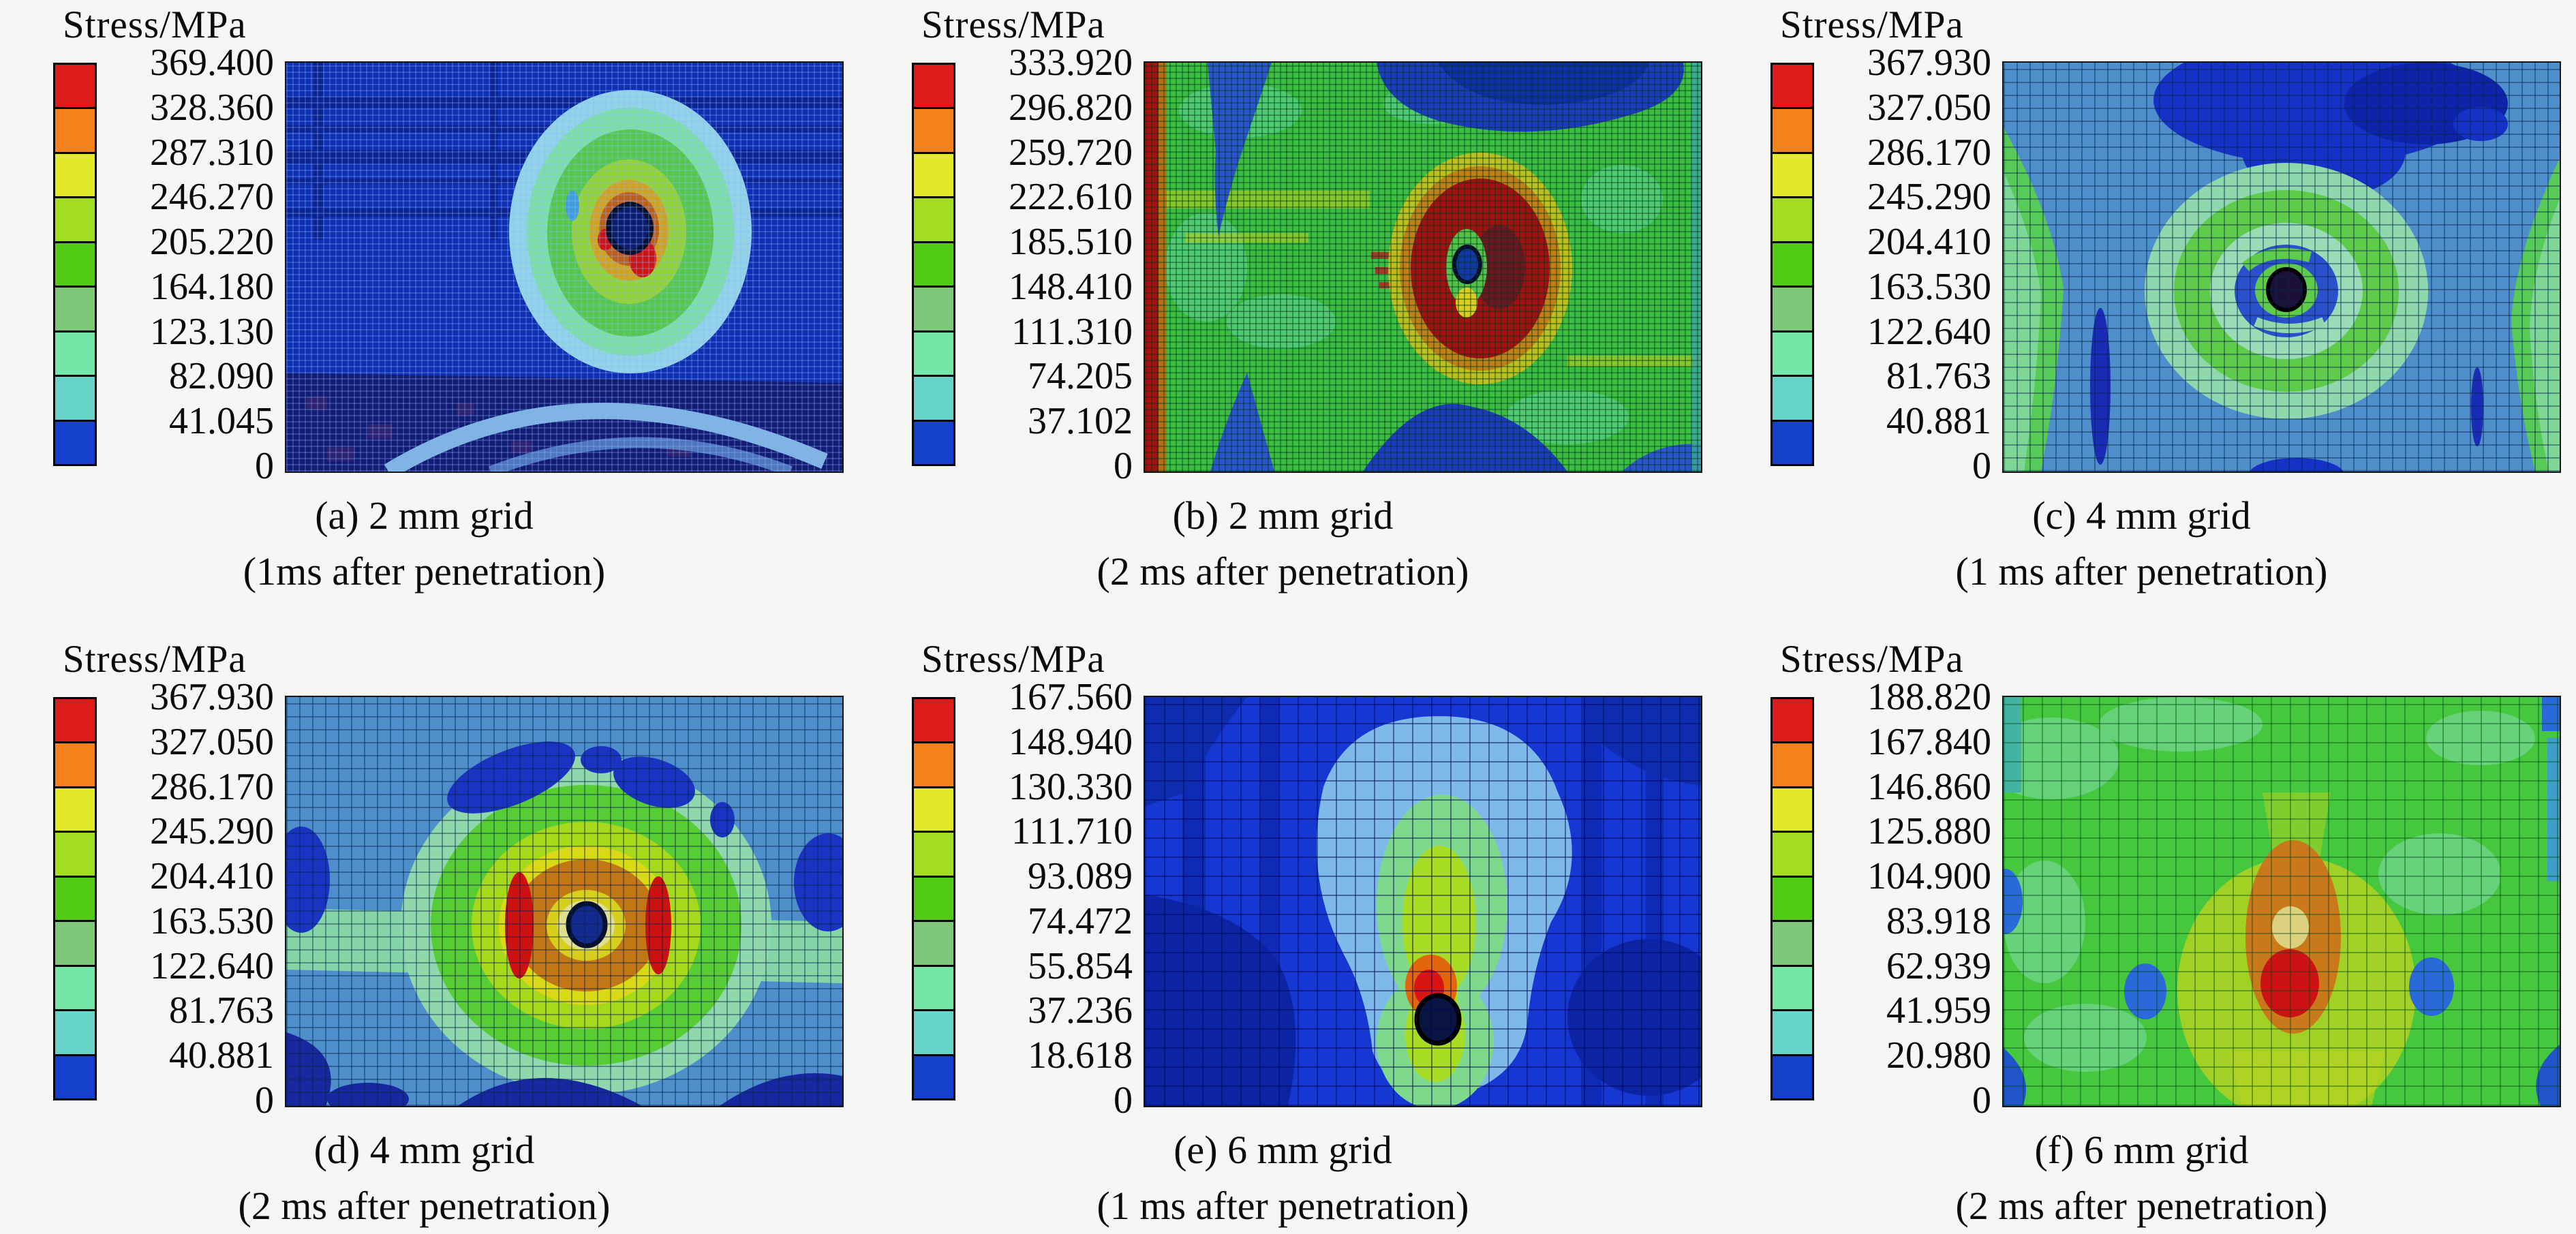 The image size is (2576, 1234). Describe the element at coordinates (1283, 1150) in the screenshot. I see `caption-line1: (e) 6 mm grid` at that location.